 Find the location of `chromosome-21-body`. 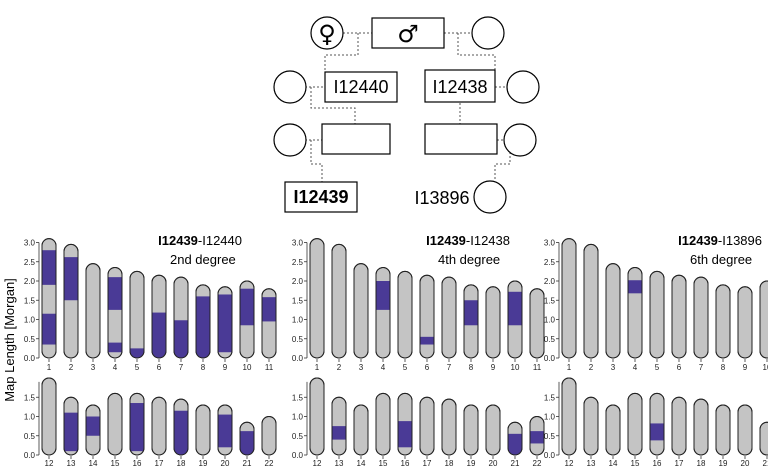

chromosome-21-body is located at coordinates (763, 438).